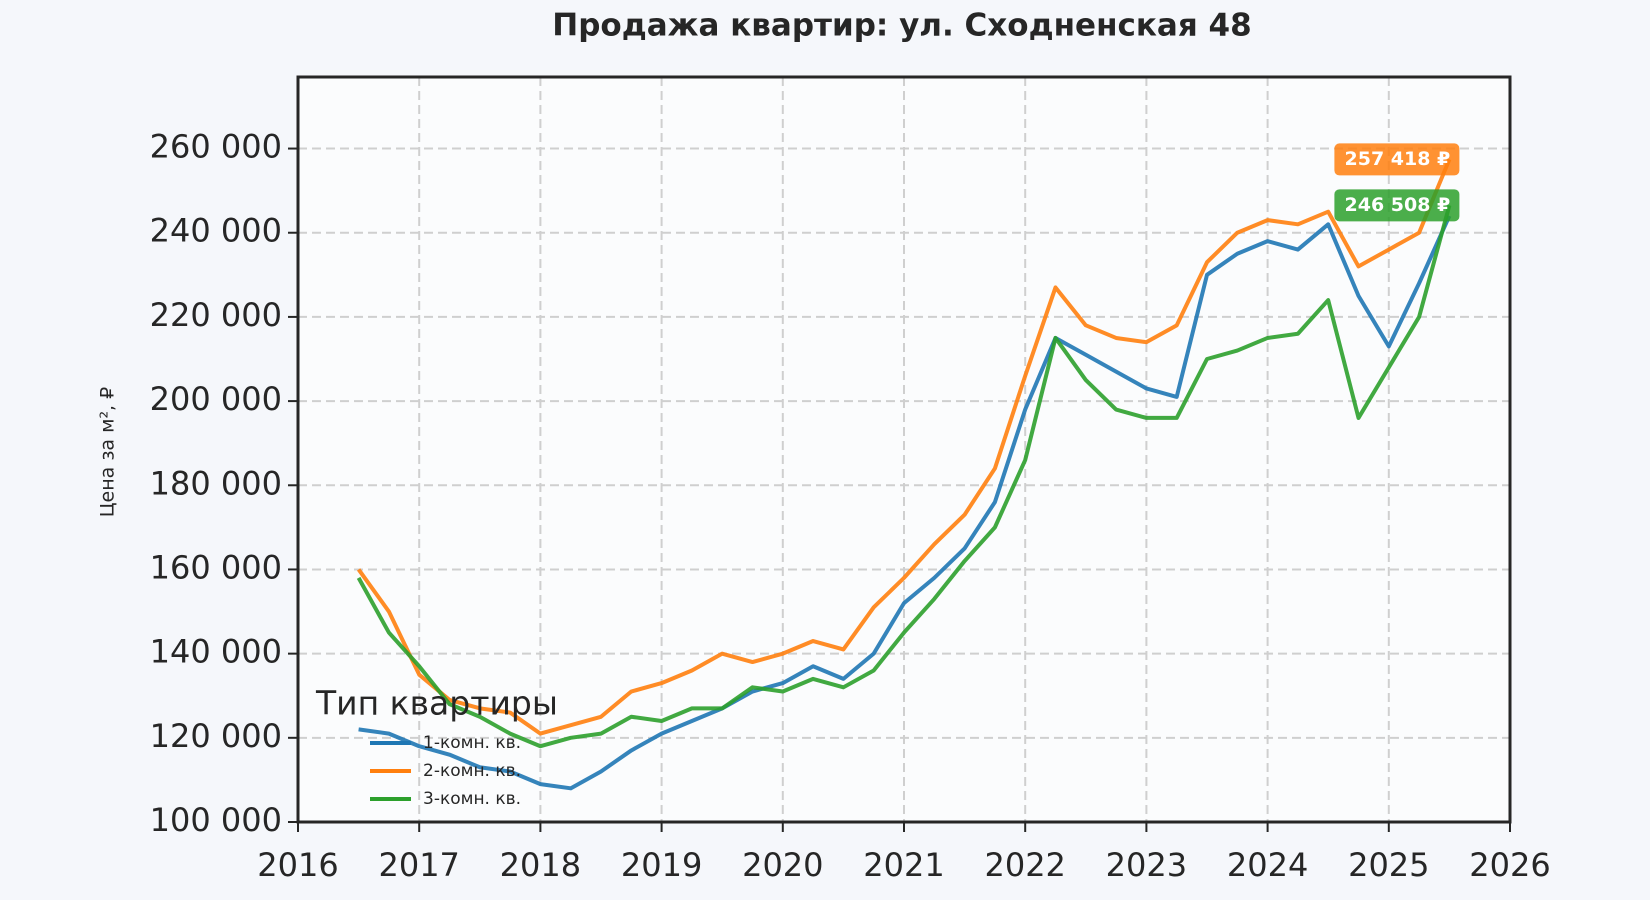 The width and height of the screenshot is (1650, 900). Describe the element at coordinates (1146, 865) in the screenshot. I see `x-tick-label: 2023` at that location.